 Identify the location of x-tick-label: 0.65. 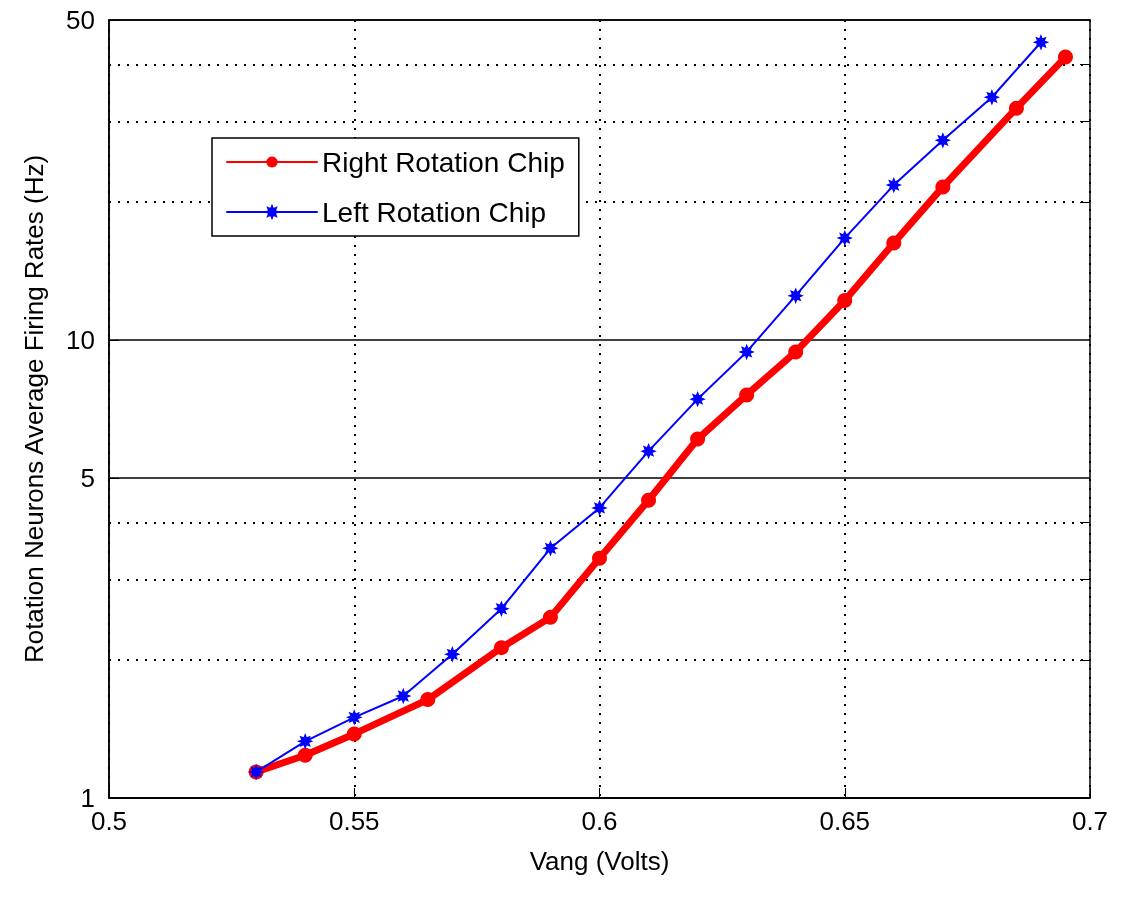
(845, 821).